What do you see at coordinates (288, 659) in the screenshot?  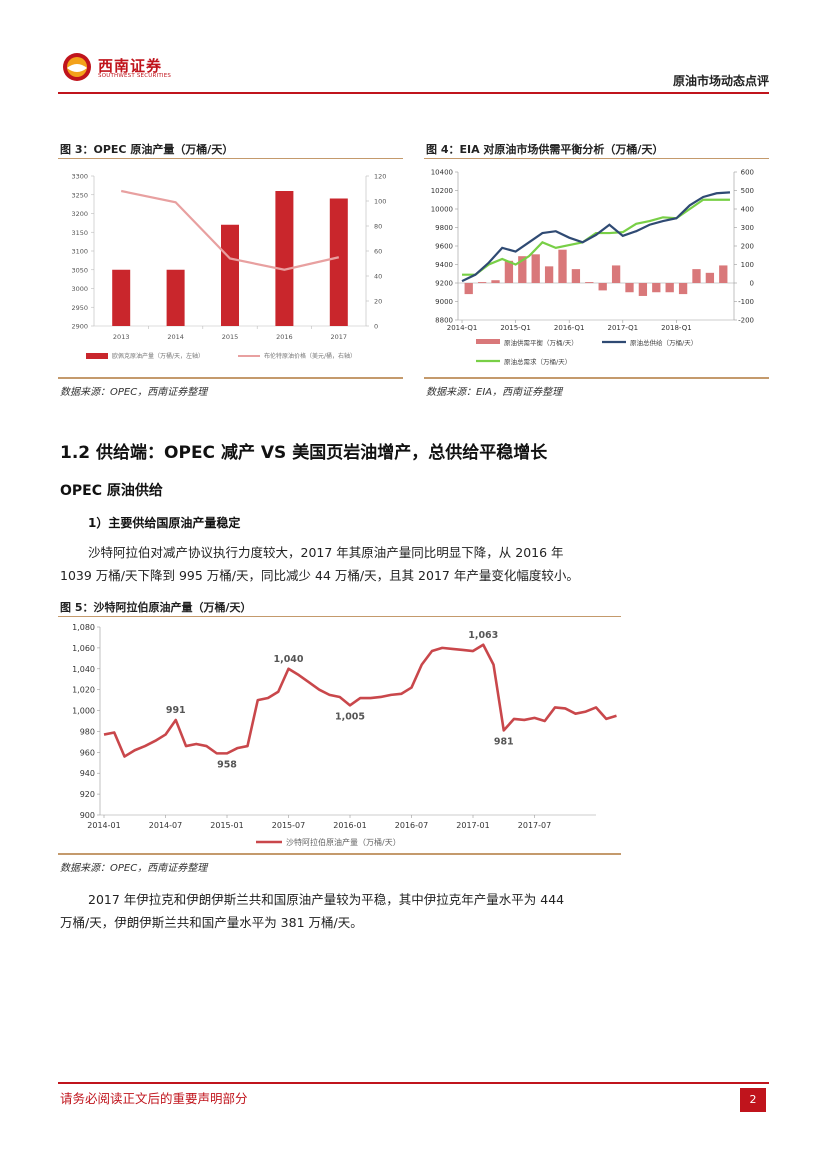 I see `fig5-data-label: 1,040` at bounding box center [288, 659].